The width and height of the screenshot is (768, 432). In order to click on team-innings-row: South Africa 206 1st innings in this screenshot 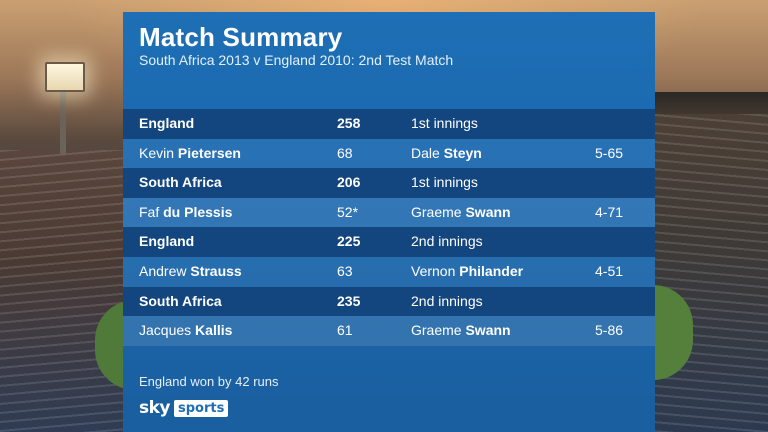, I will do `click(389, 183)`.